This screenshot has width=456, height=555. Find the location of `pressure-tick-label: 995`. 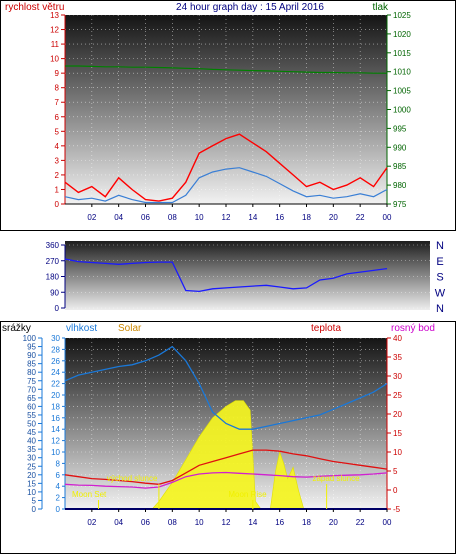

pressure-tick-label: 995 is located at coordinates (400, 128).